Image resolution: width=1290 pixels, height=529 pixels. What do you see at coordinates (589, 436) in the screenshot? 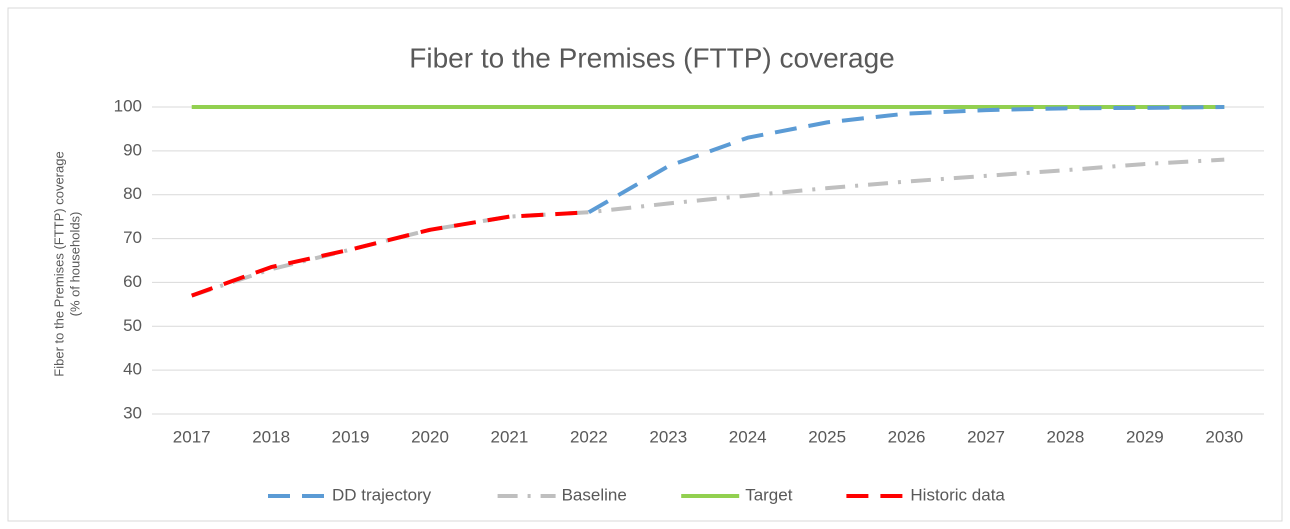
I see `x-tick-label: 2022` at bounding box center [589, 436].